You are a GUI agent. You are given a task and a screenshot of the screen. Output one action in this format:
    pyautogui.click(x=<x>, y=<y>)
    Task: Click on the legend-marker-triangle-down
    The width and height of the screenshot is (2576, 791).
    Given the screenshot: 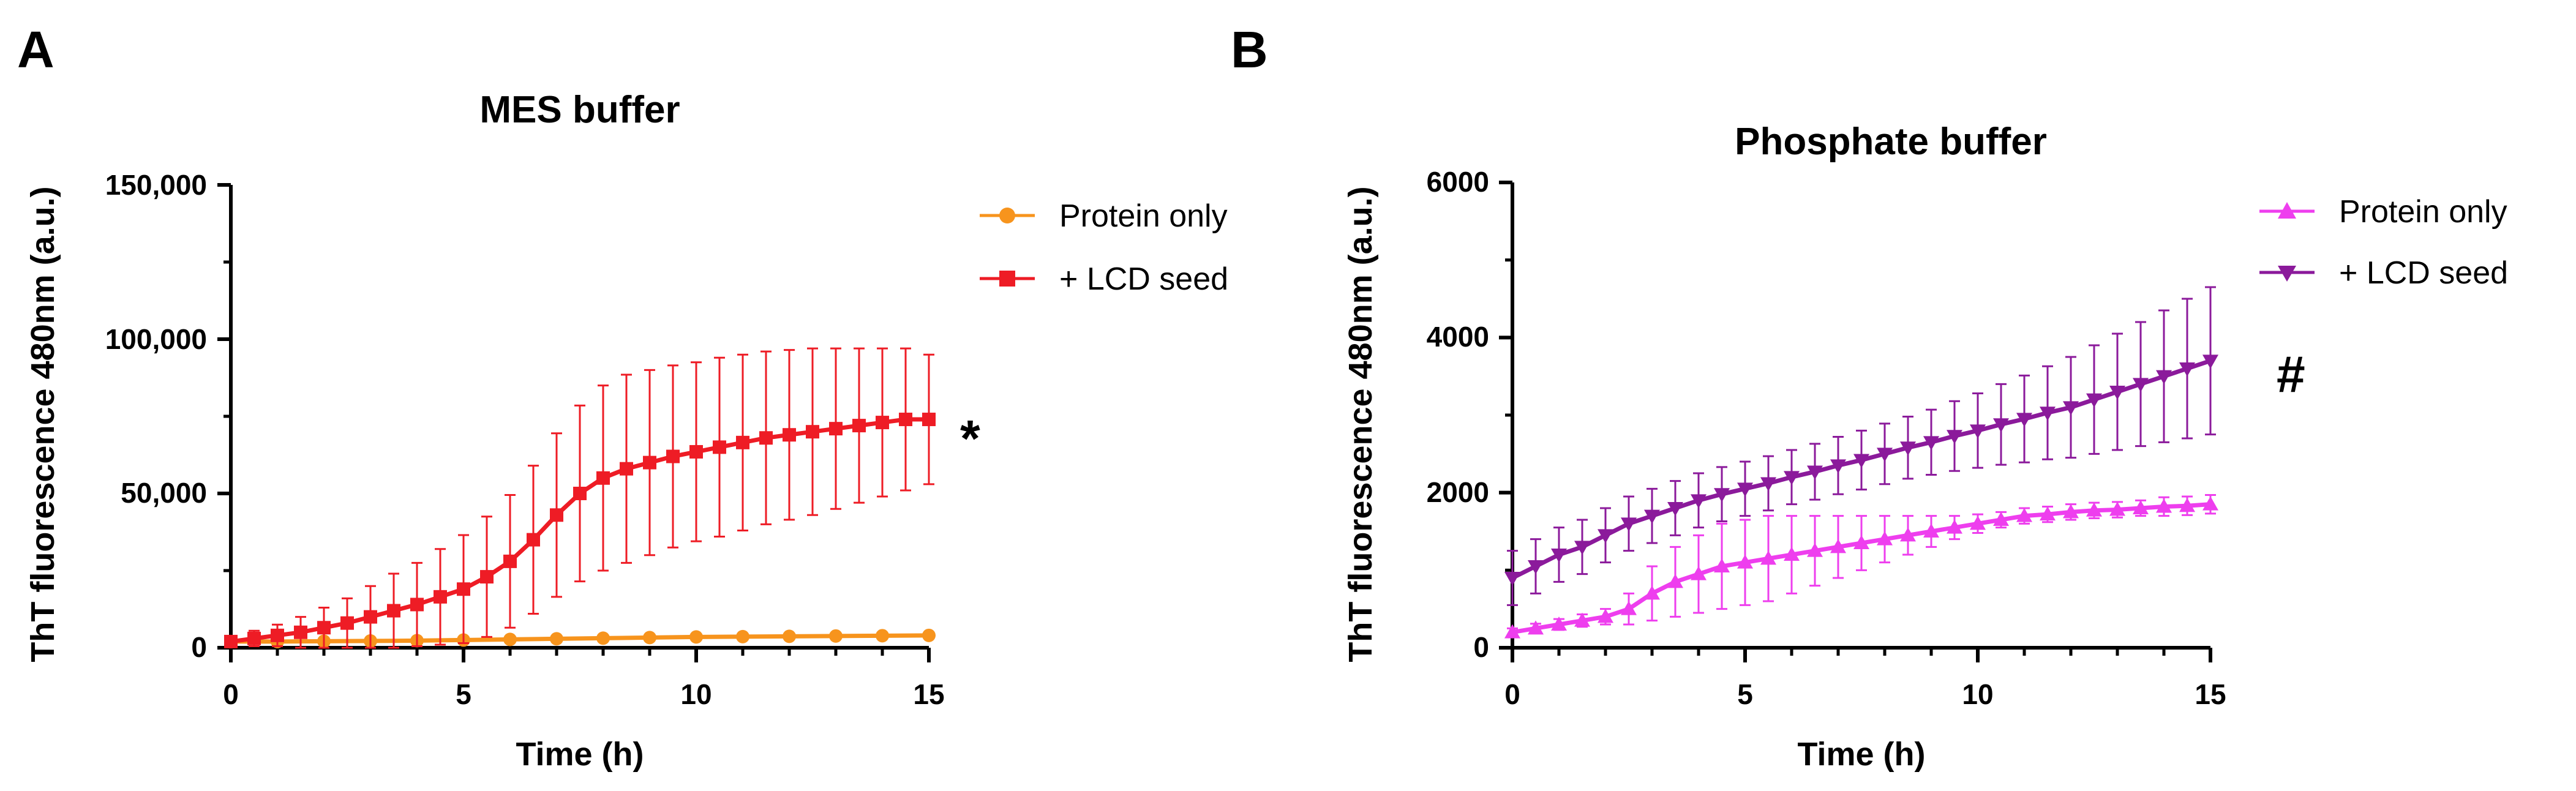 What is the action you would take?
    pyautogui.click(x=2287, y=274)
    